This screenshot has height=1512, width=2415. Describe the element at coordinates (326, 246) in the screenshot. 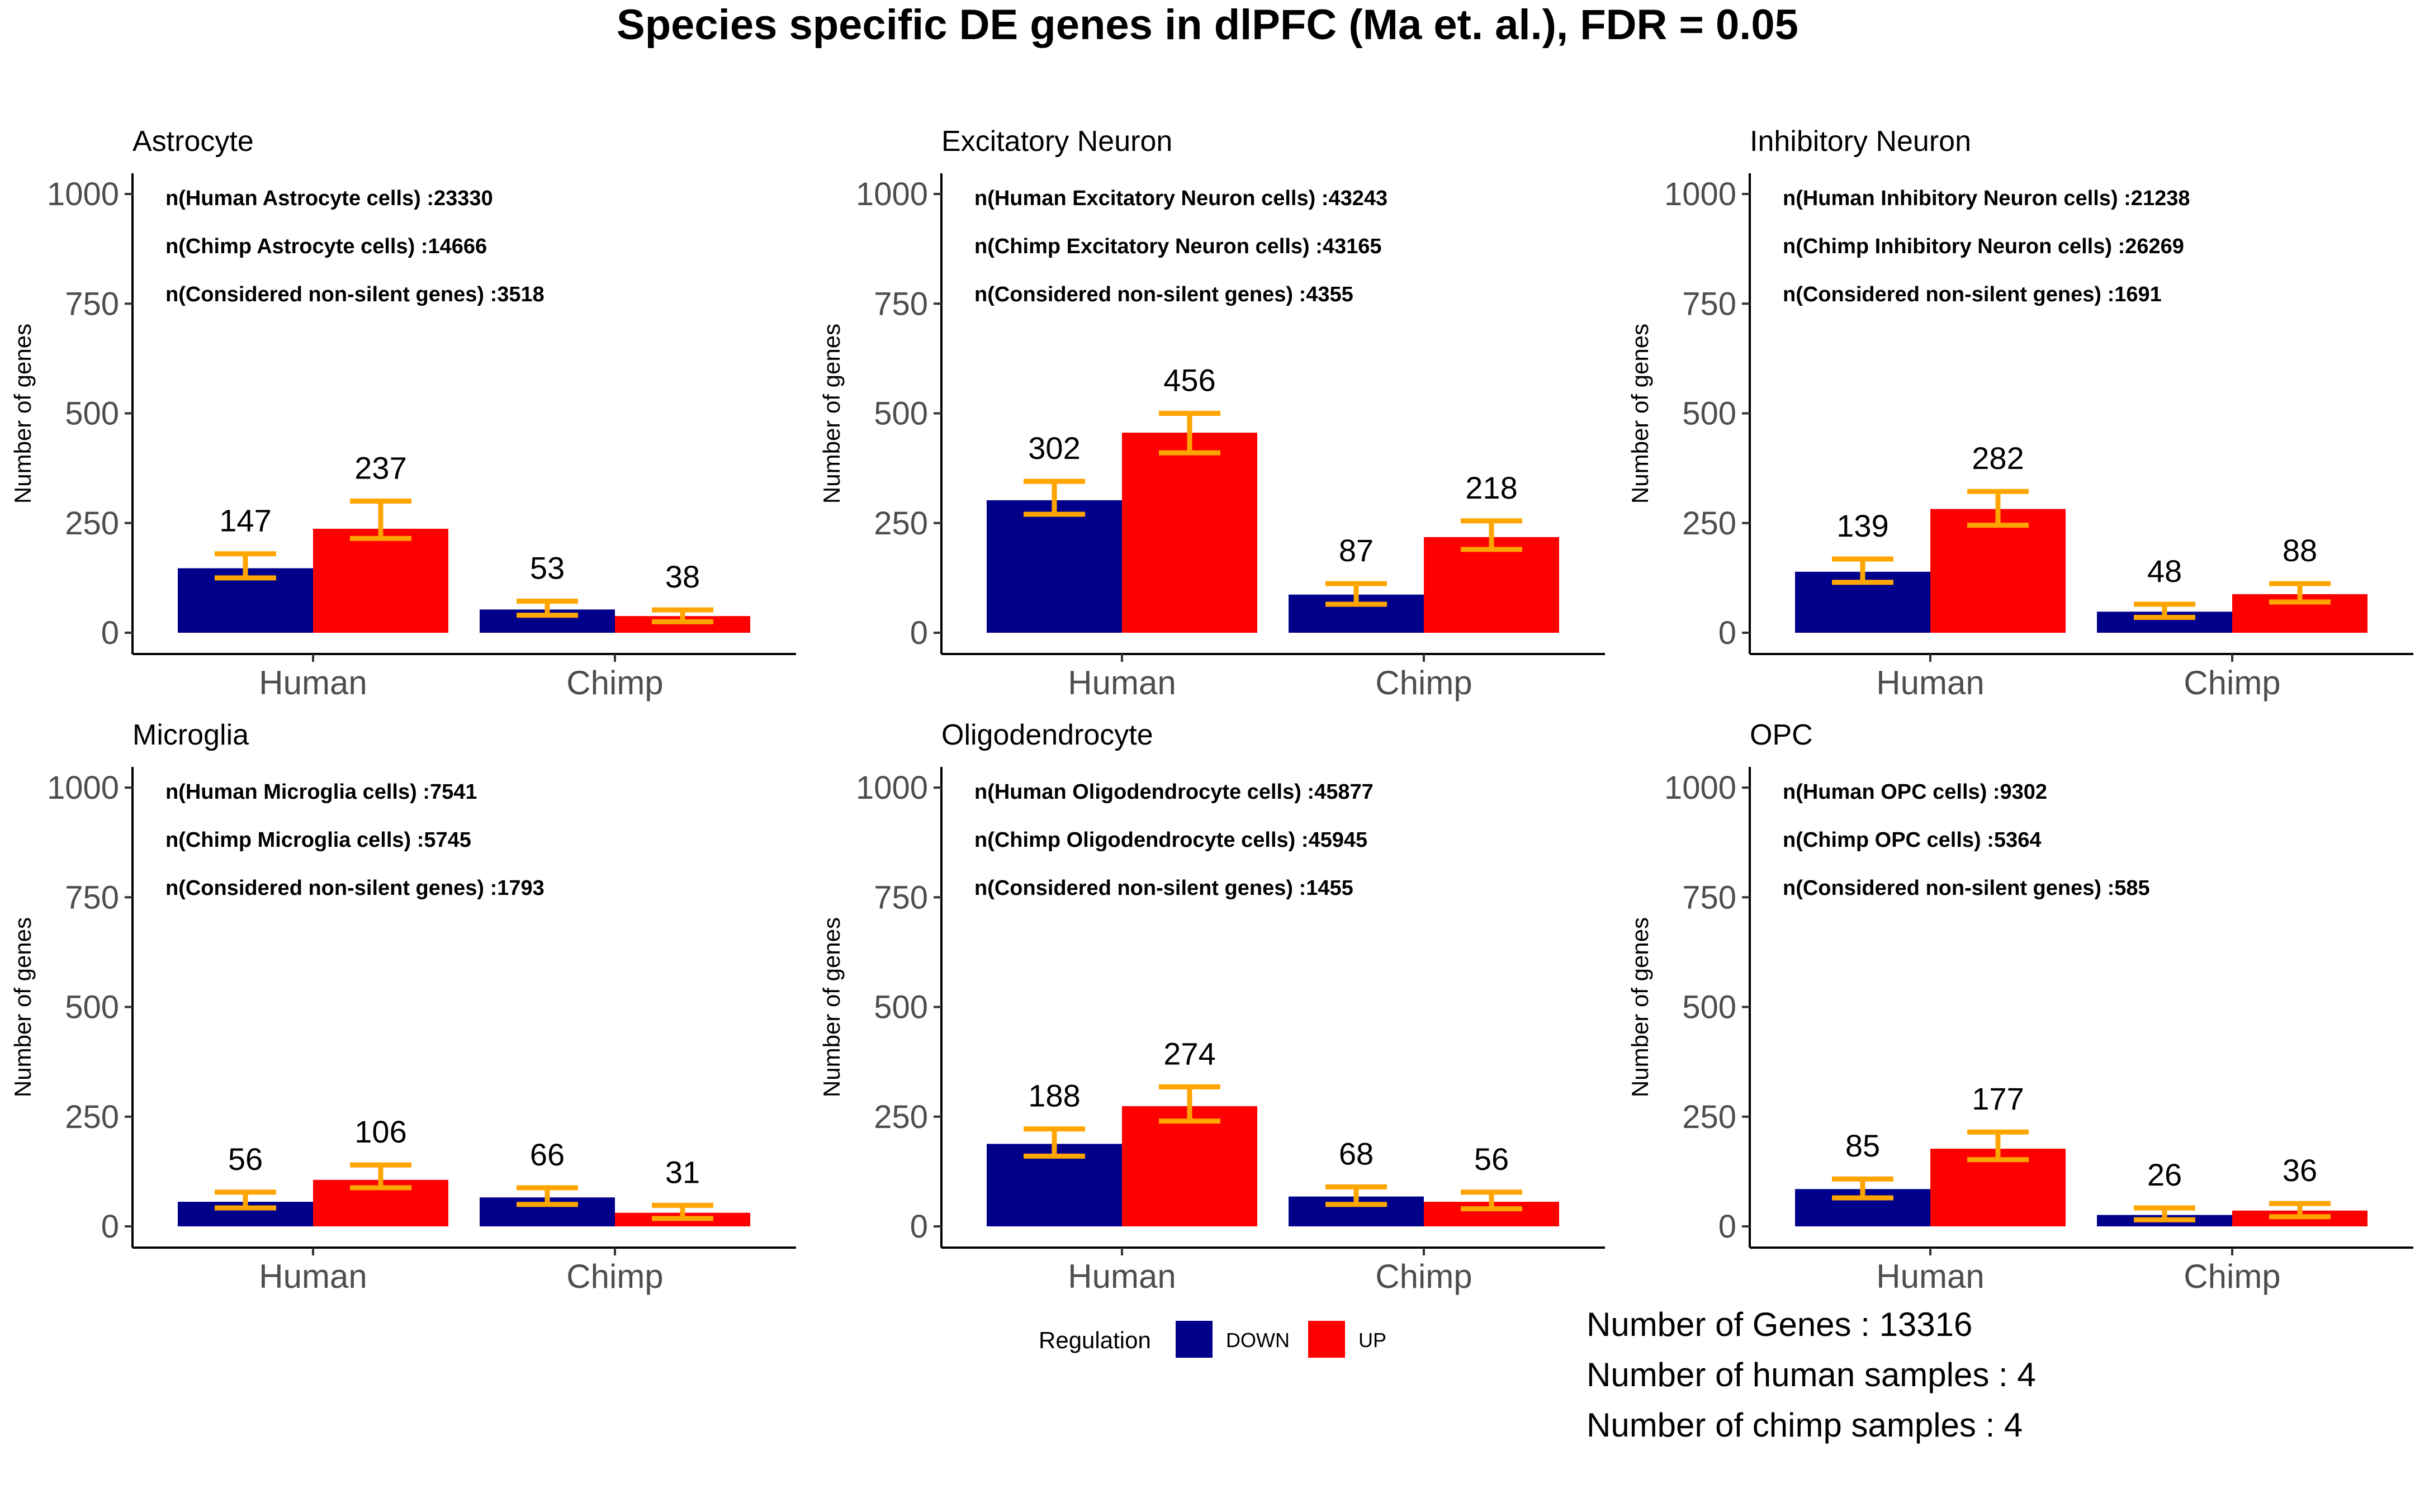

I see `panel-annotation: n(Chimp Astrocyte cells) :14666` at that location.